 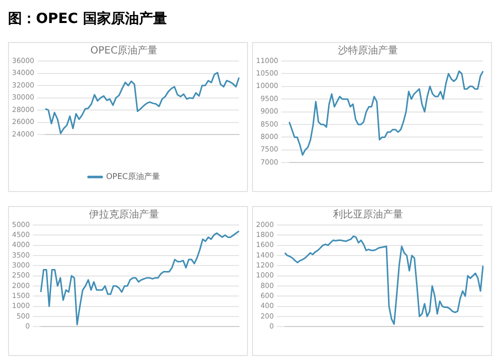 I want to click on chart-title: 利比亚原油产量, so click(x=368, y=214).